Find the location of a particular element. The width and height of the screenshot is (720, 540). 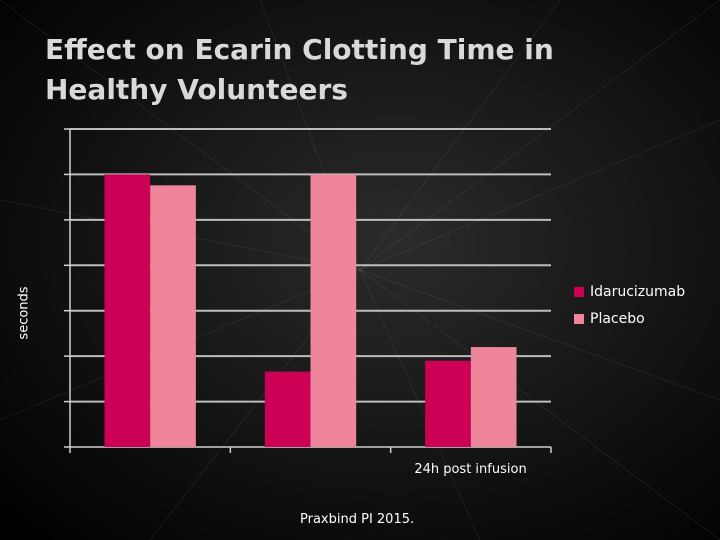

legend-label: Idarucizumab is located at coordinates (638, 291).